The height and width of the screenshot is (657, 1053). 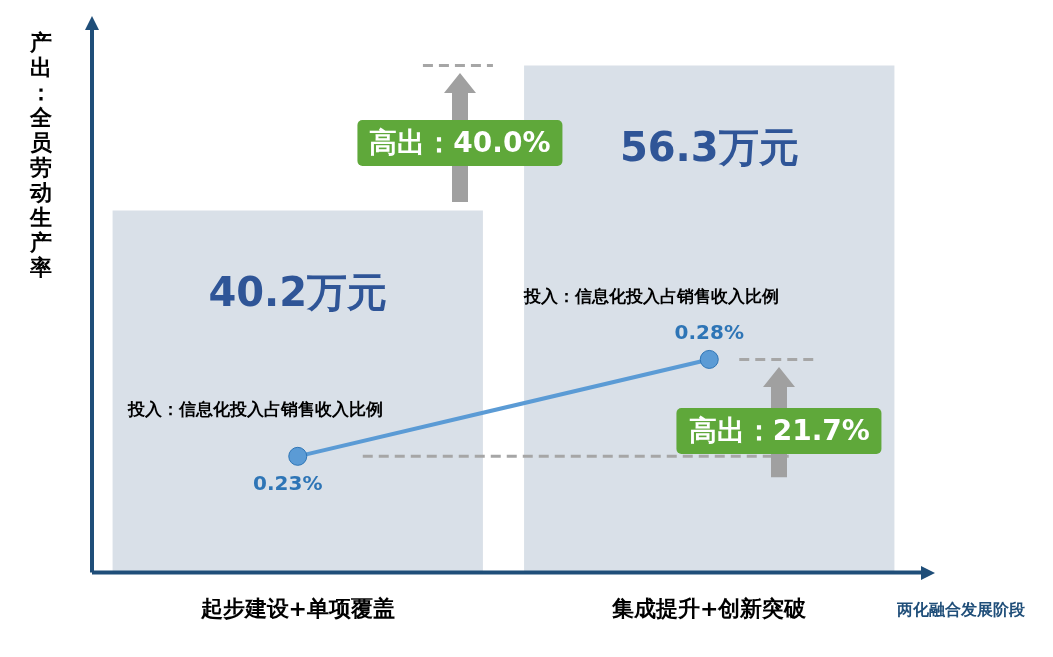 I want to click on data-label: 0.28%, so click(x=709, y=331).